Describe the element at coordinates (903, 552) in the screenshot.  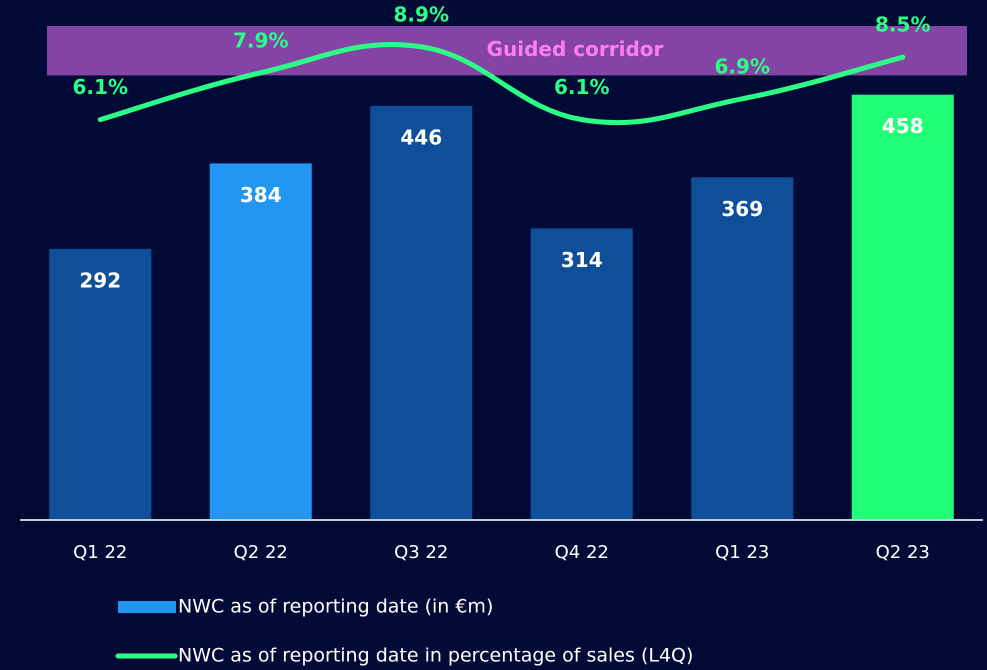
I see `x-tick-label: Q2 23` at that location.